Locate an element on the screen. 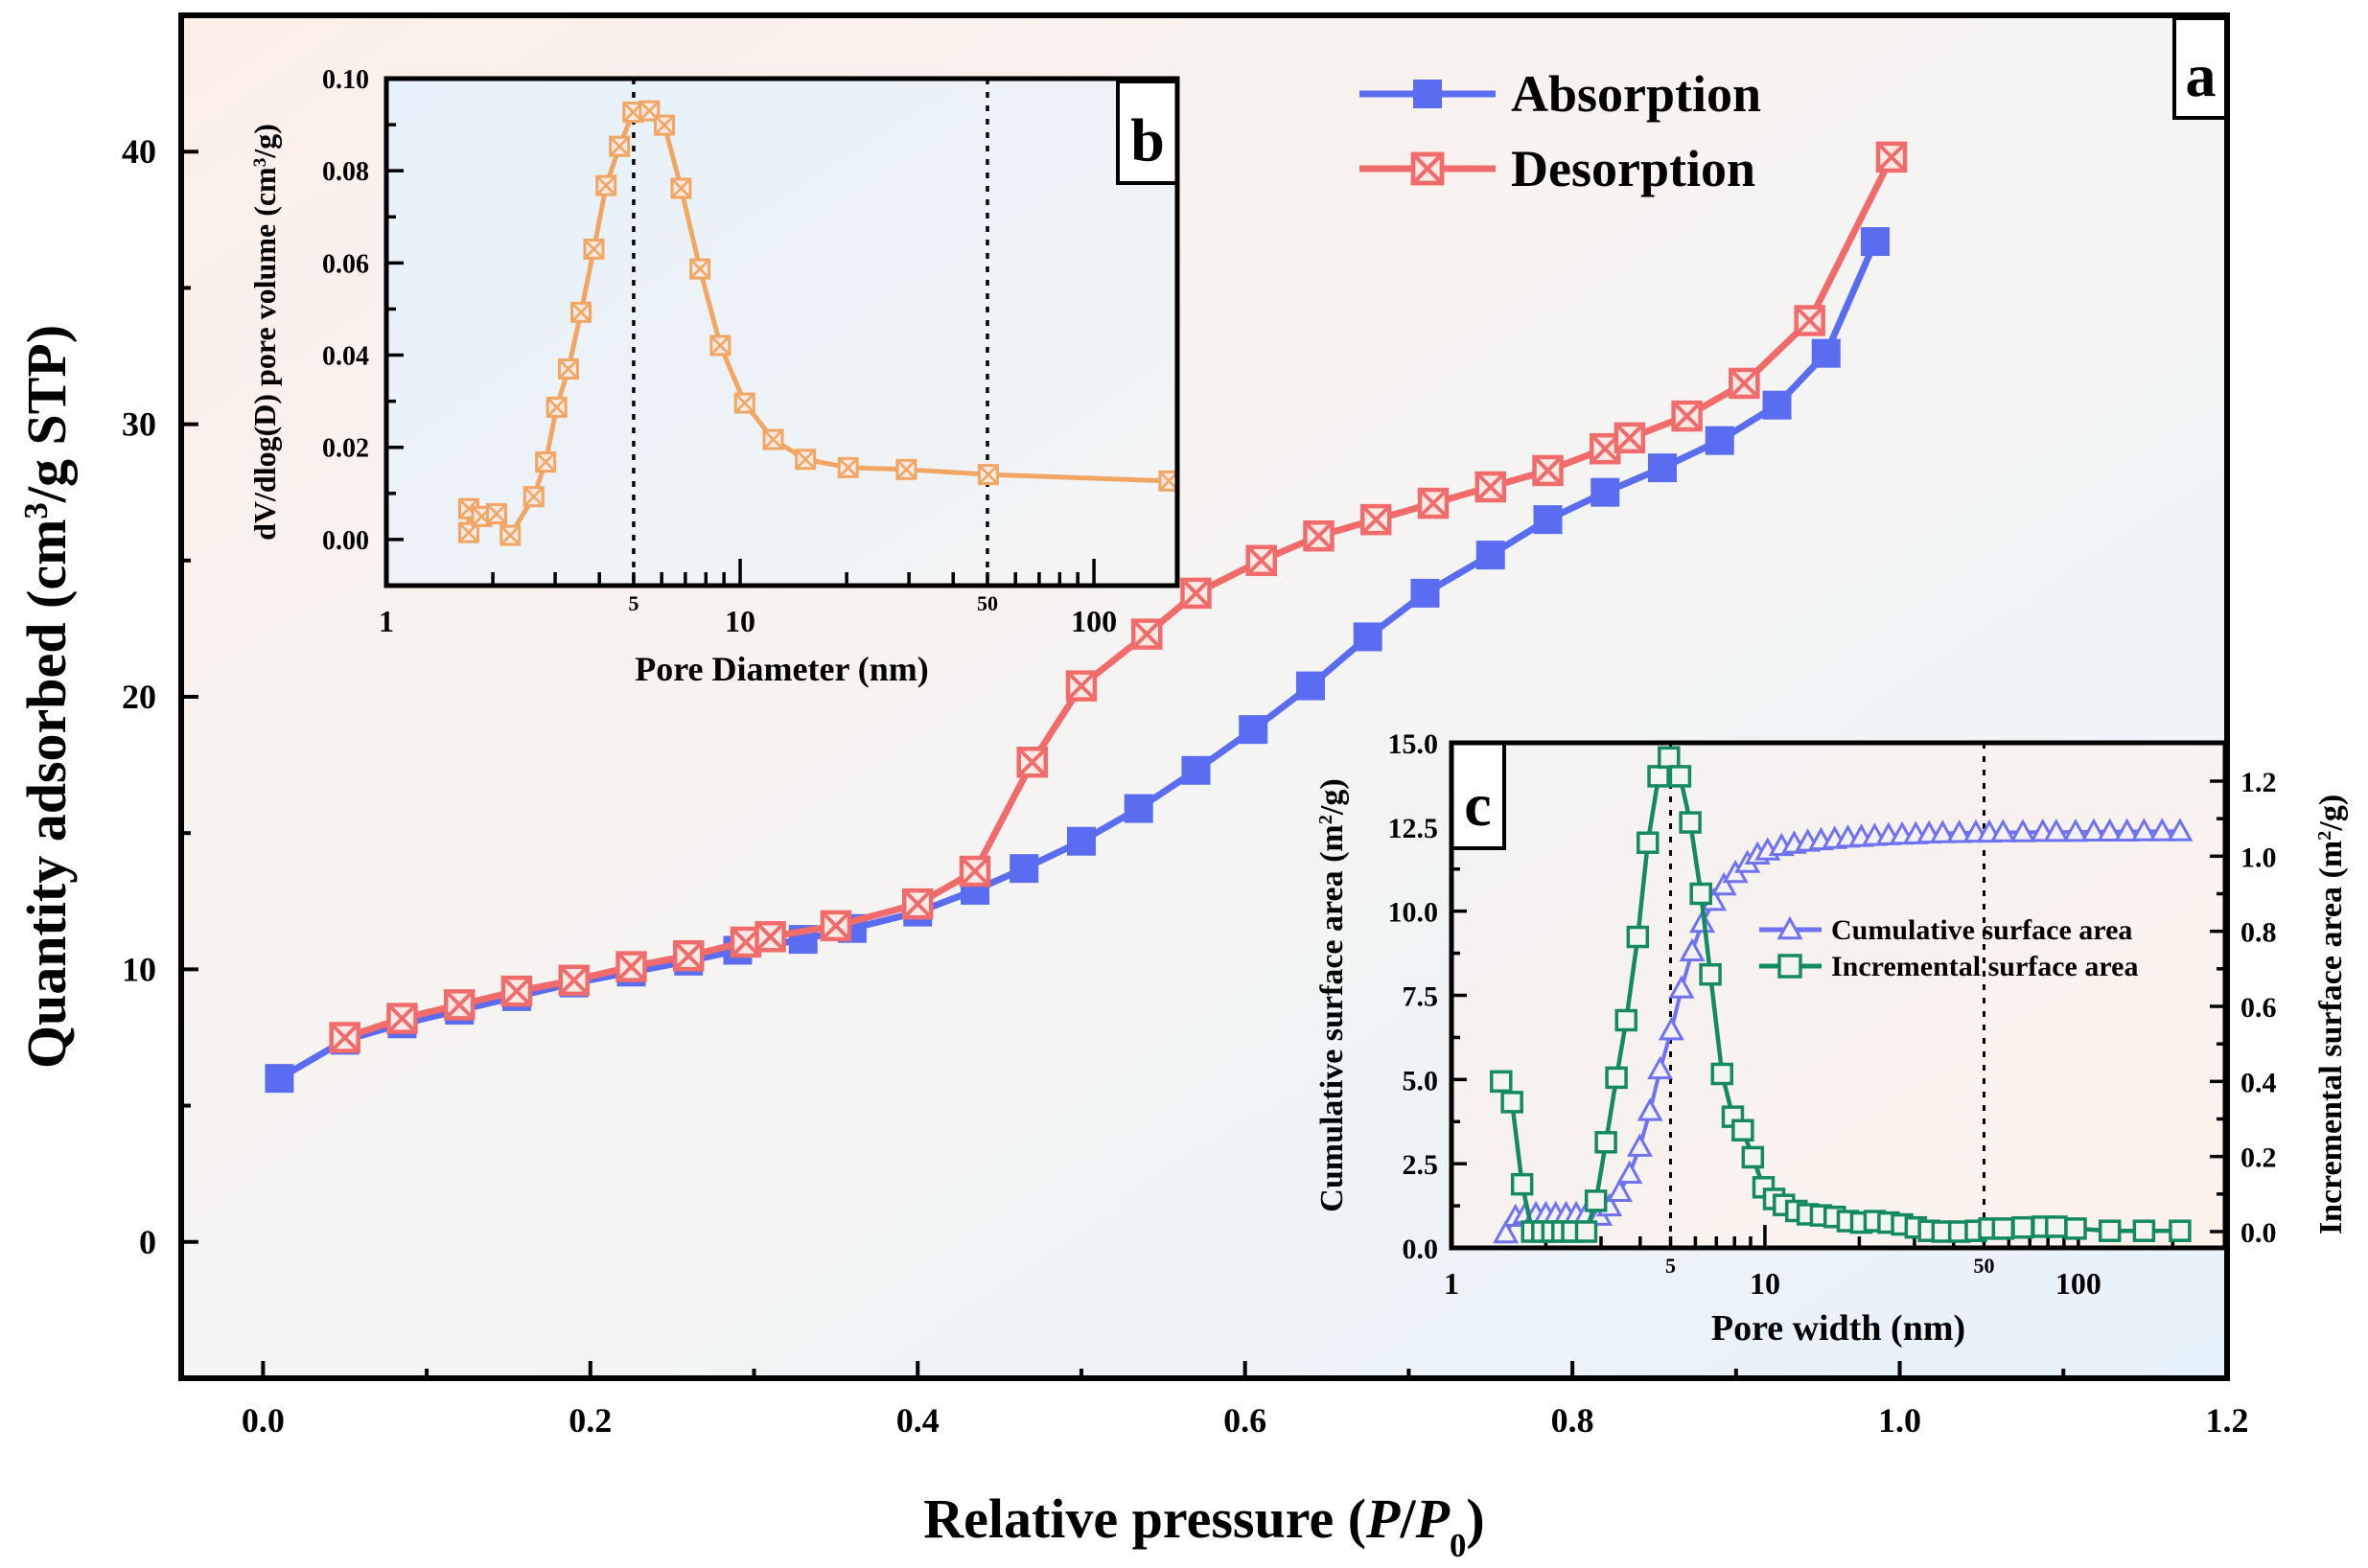  legend-label: Absorption is located at coordinates (1636, 94).